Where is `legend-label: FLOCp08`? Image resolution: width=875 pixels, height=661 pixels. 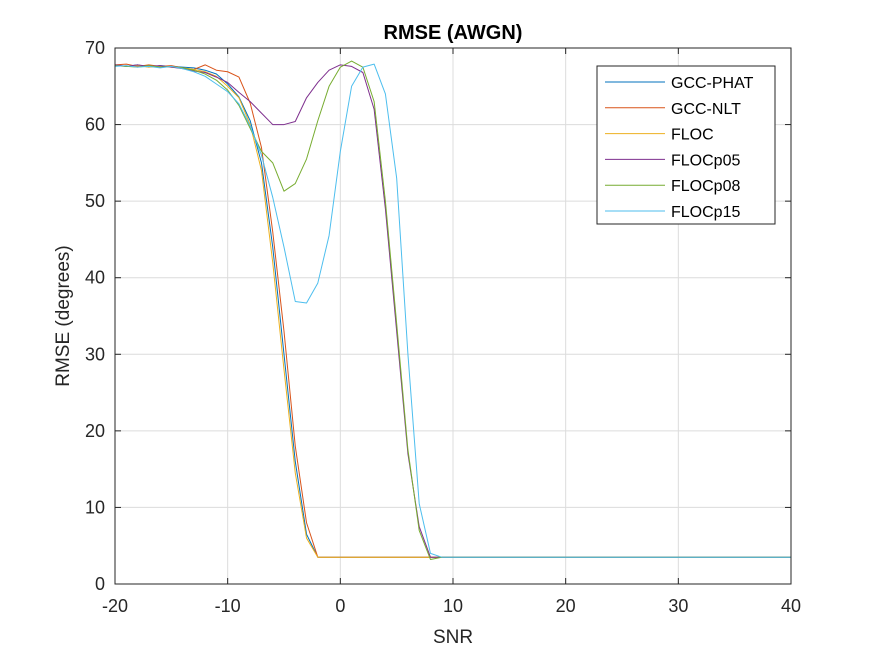 legend-label: FLOCp08 is located at coordinates (705, 186).